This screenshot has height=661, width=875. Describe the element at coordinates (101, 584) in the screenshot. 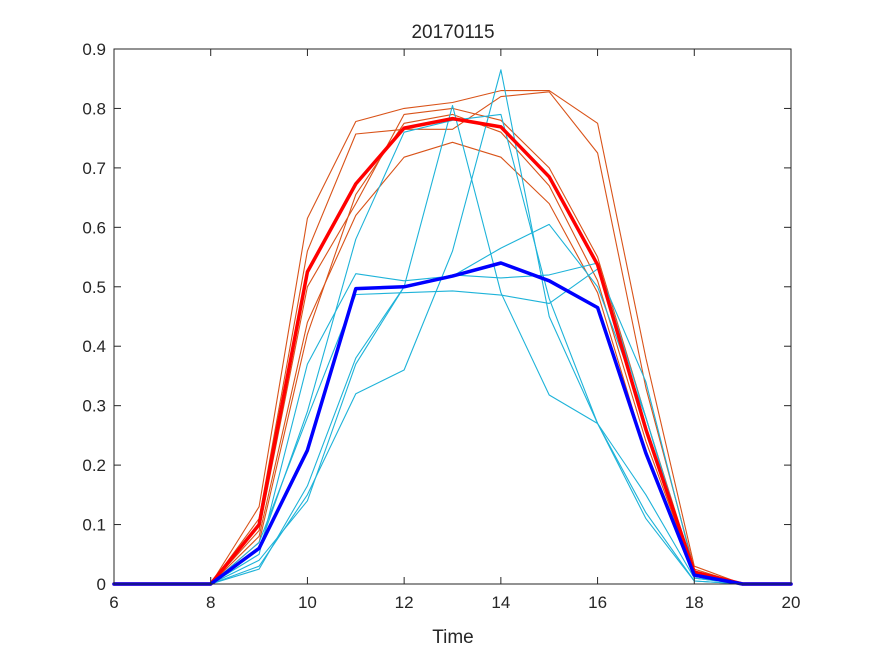

I see `y-tick-label: 0` at that location.